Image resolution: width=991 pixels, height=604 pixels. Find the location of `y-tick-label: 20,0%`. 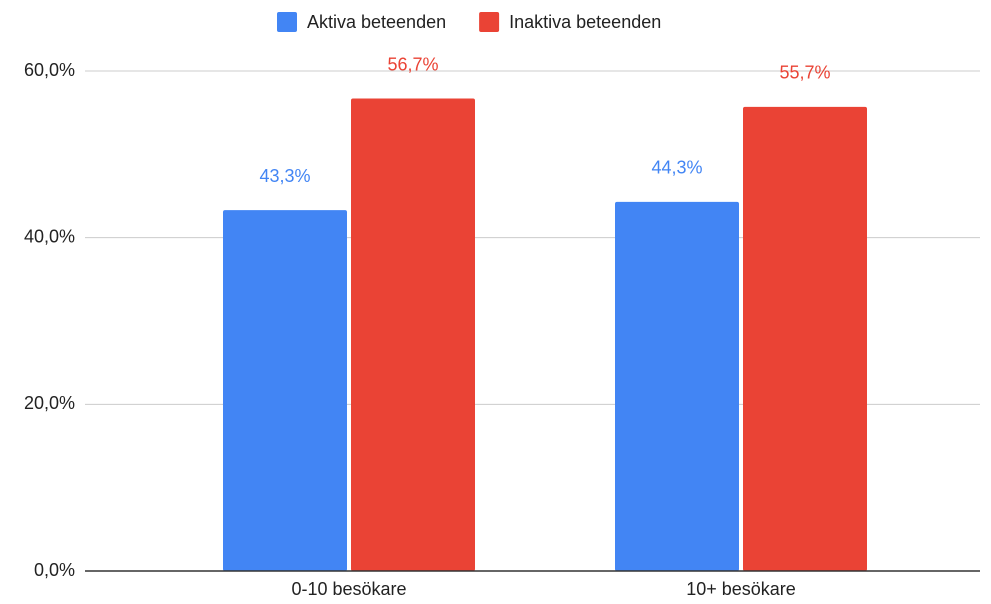

y-tick-label: 20,0% is located at coordinates (49, 403).